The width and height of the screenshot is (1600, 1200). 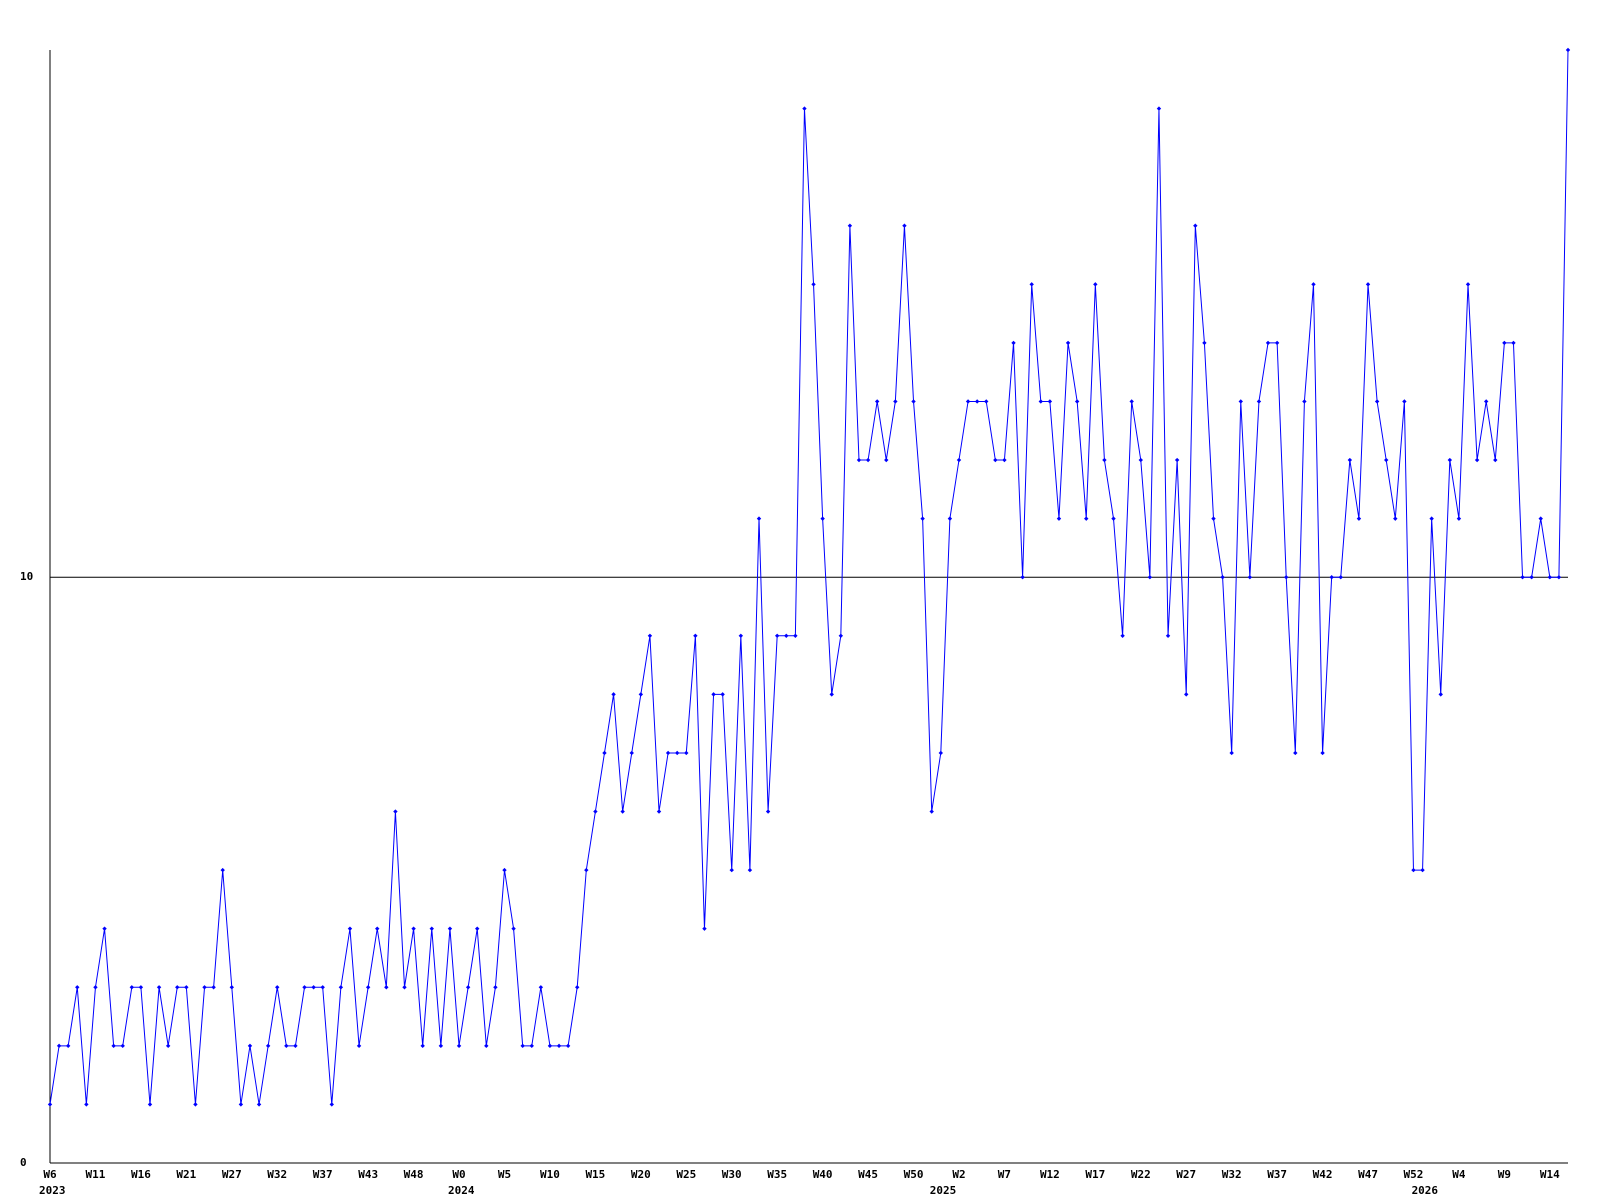 What do you see at coordinates (368, 1174) in the screenshot?
I see `x-tick-label: W43` at bounding box center [368, 1174].